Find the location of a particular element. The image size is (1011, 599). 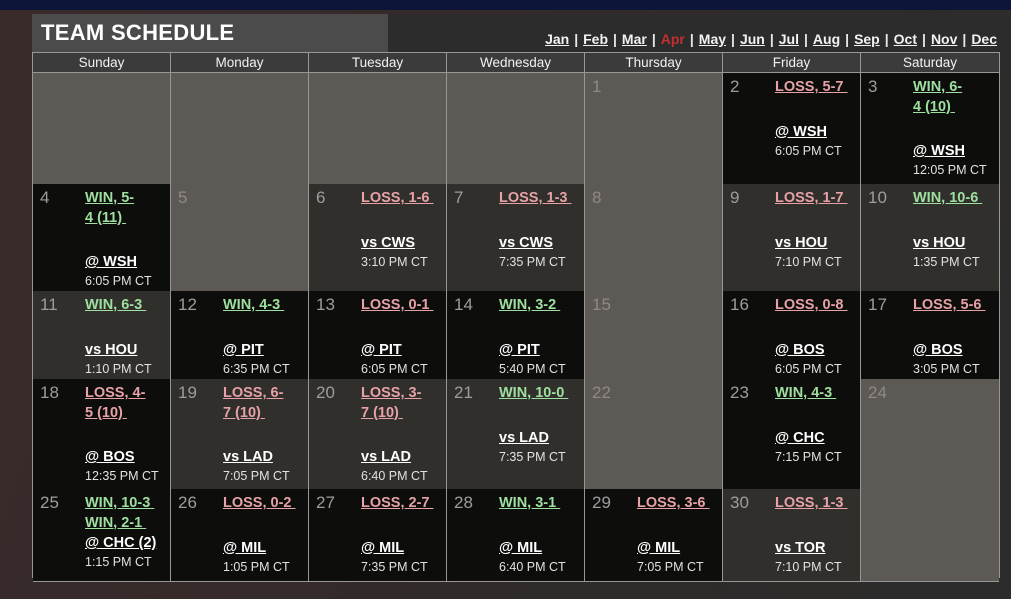

day-number: 10 is located at coordinates (877, 197).